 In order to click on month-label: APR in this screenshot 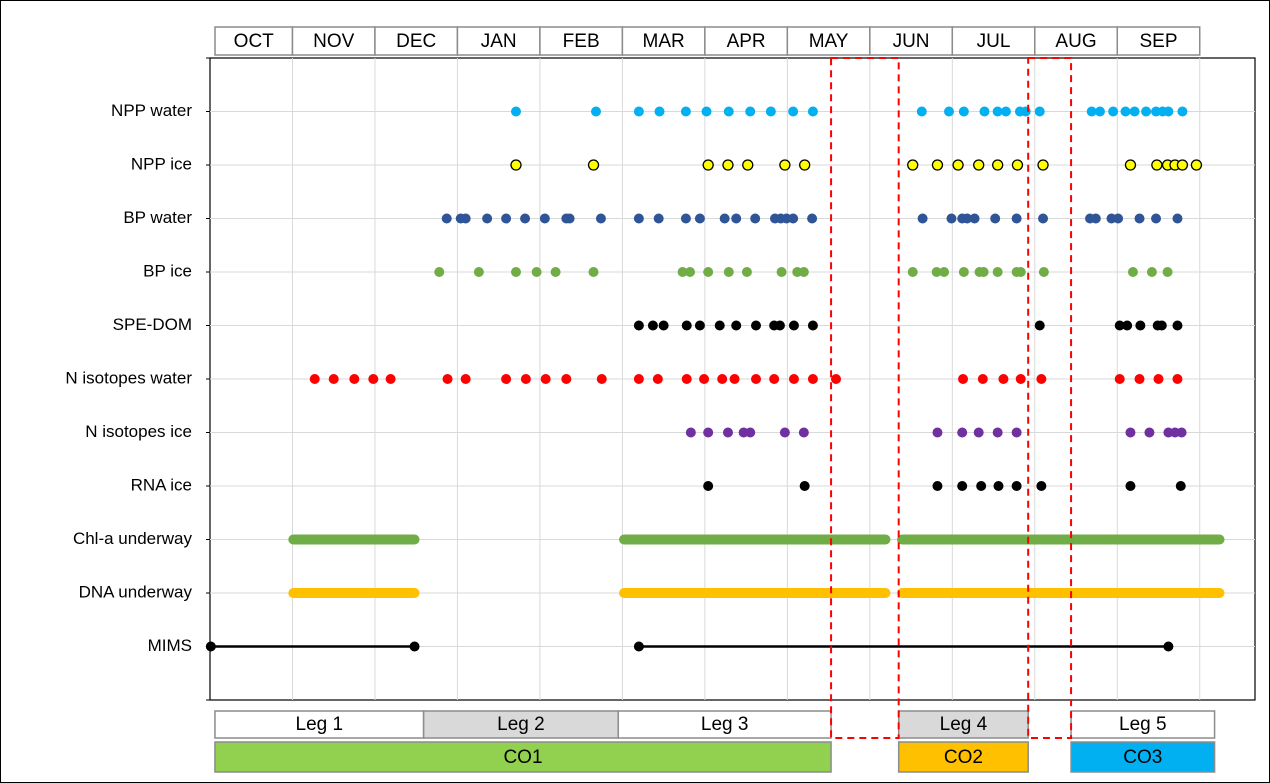, I will do `click(746, 41)`.